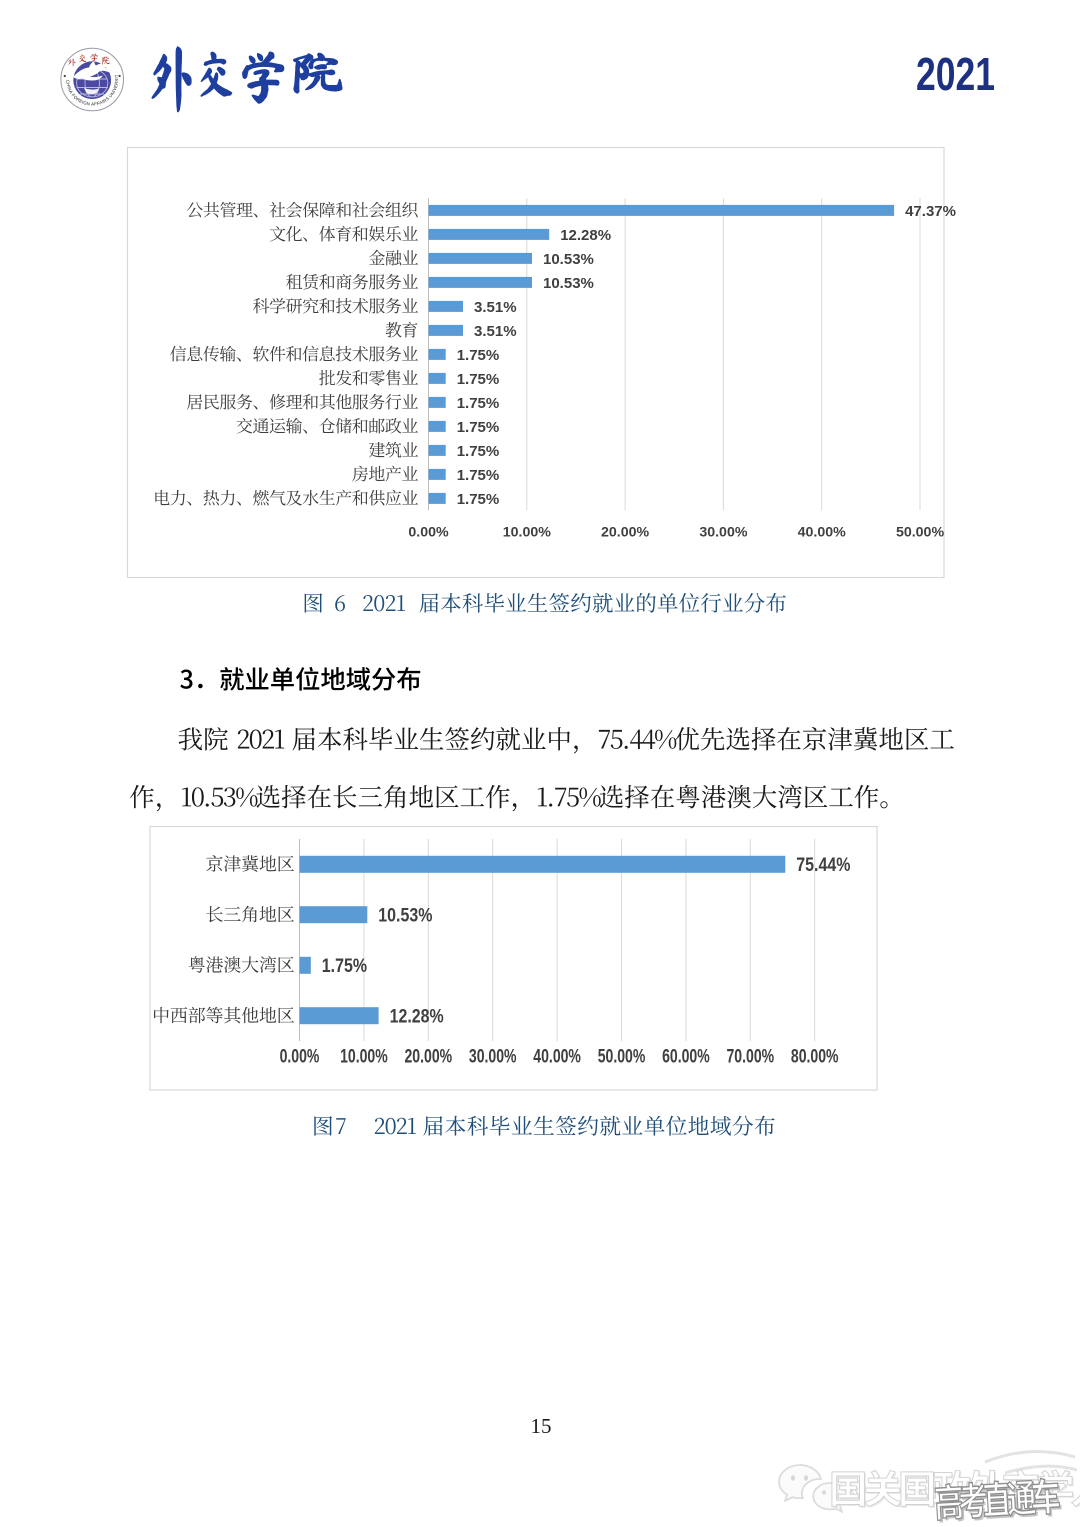 Image resolution: width=1080 pixels, height=1527 pixels. I want to click on svg-text: 70.00%, so click(750, 1056).